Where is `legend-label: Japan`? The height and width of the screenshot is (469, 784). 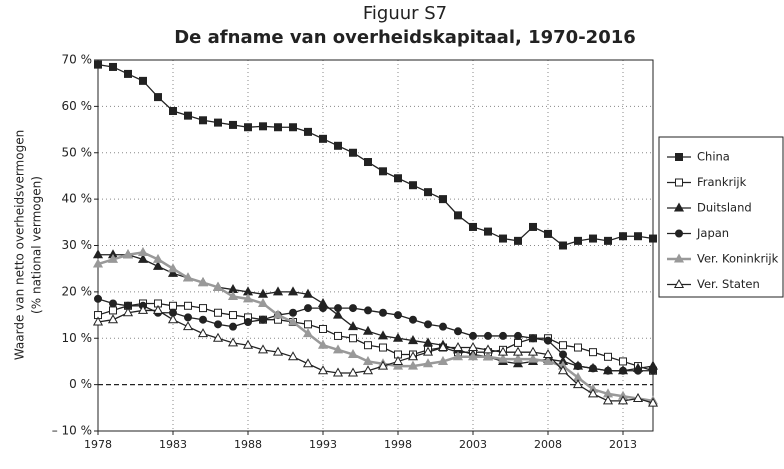 legend-label: Japan is located at coordinates (712, 233).